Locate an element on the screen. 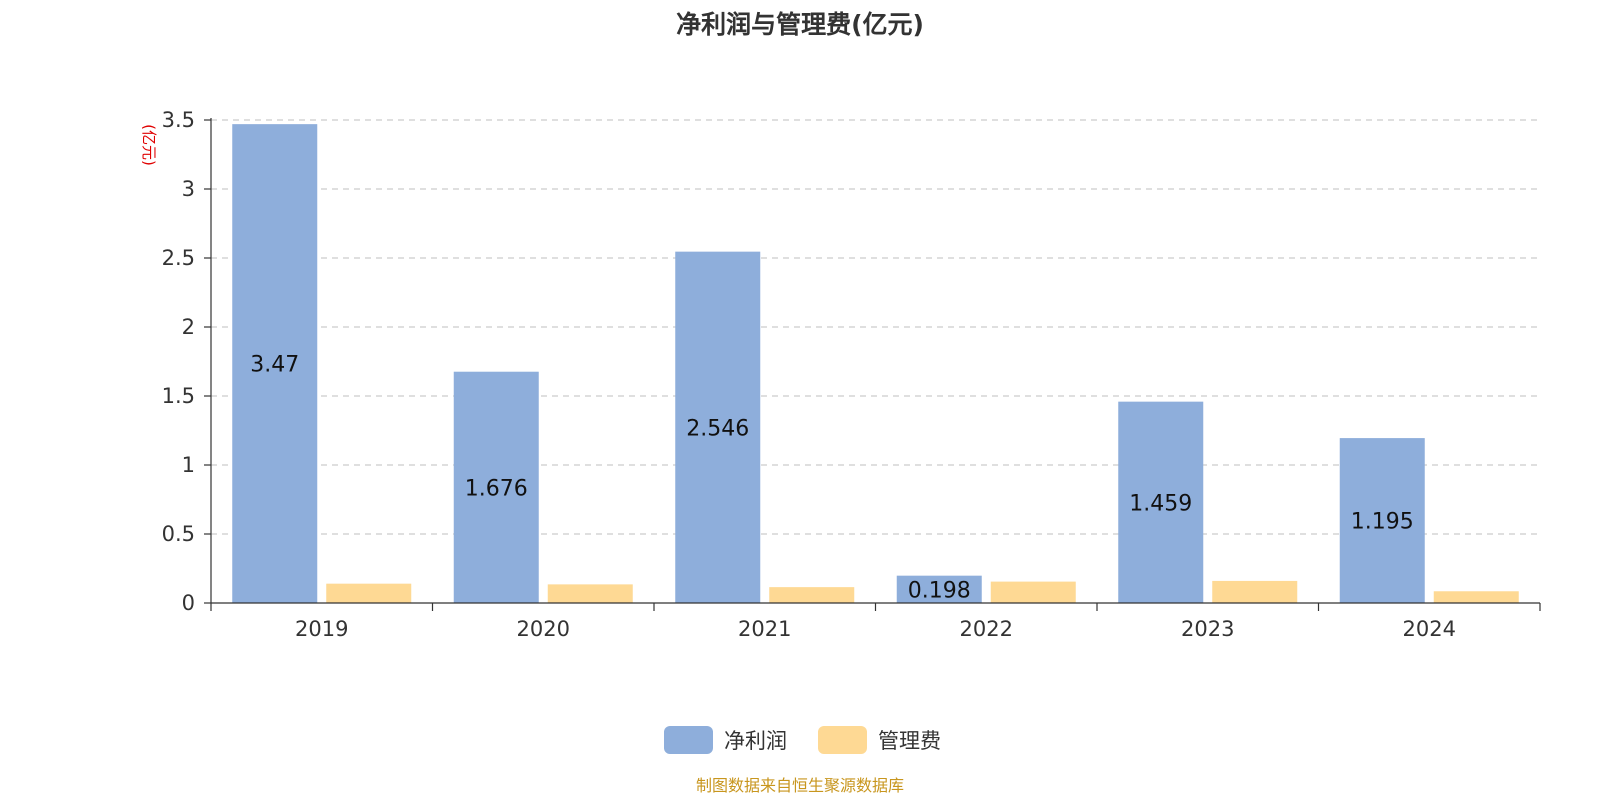 Image resolution: width=1600 pixels, height=800 pixels. y-tick-label: 1 is located at coordinates (188, 465).